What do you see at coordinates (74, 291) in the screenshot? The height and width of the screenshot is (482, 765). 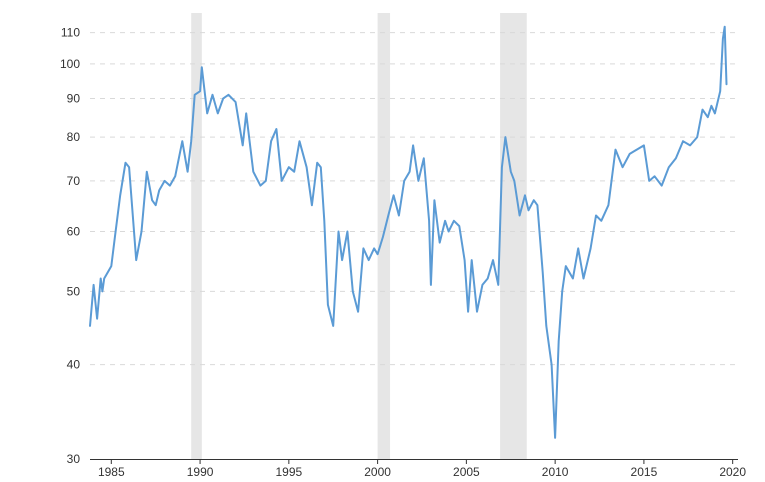 I see `y-tick-label: 50` at bounding box center [74, 291].